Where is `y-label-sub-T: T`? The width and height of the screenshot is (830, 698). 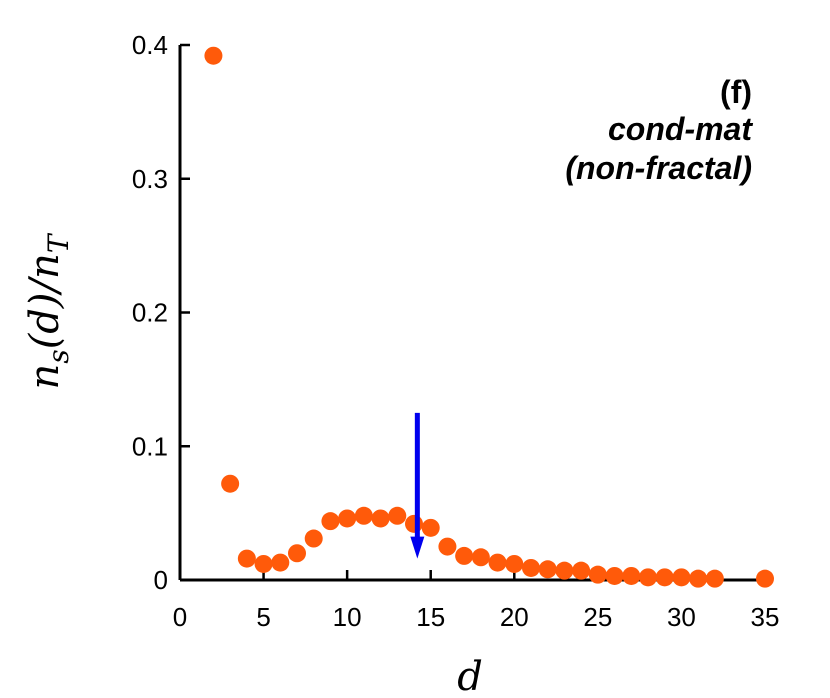 y-label-sub-T: T is located at coordinates (58, 242).